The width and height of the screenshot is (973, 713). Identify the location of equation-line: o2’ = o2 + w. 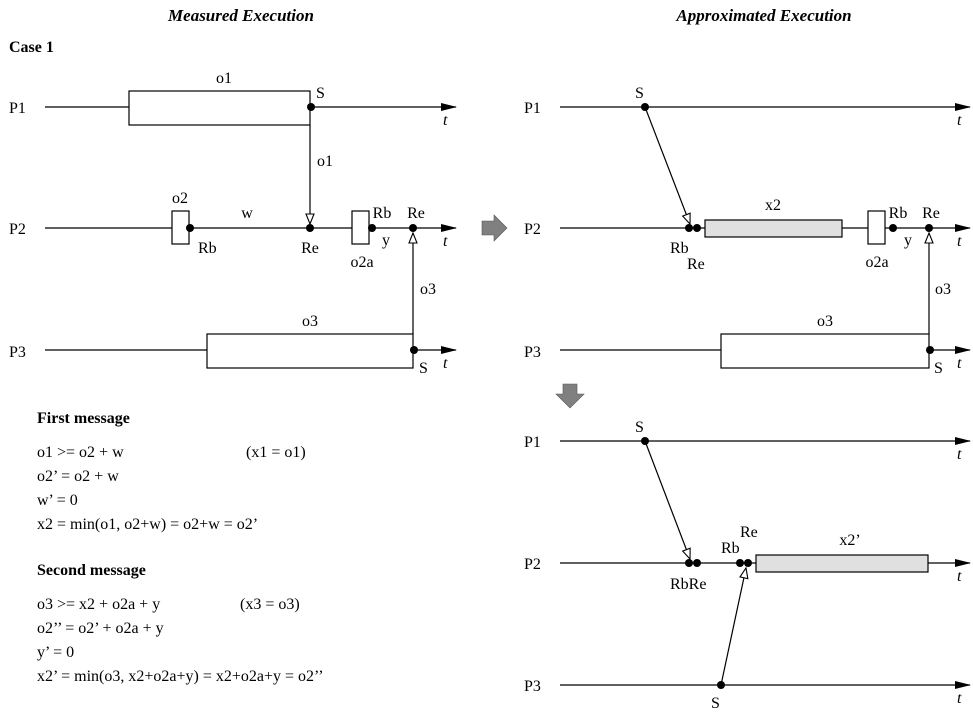
(78, 476).